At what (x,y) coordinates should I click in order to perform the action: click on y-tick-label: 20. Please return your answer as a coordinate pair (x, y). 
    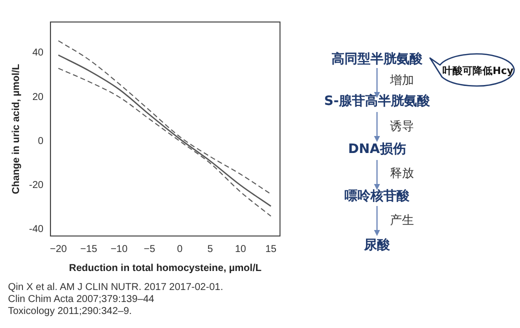
    Looking at the image, I should click on (38, 97).